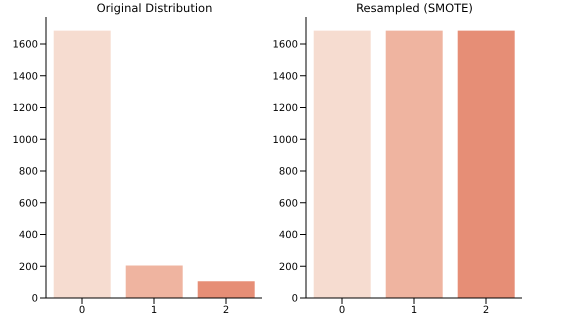  I want to click on chart-title: Resampled (SMOTE), so click(414, 8).